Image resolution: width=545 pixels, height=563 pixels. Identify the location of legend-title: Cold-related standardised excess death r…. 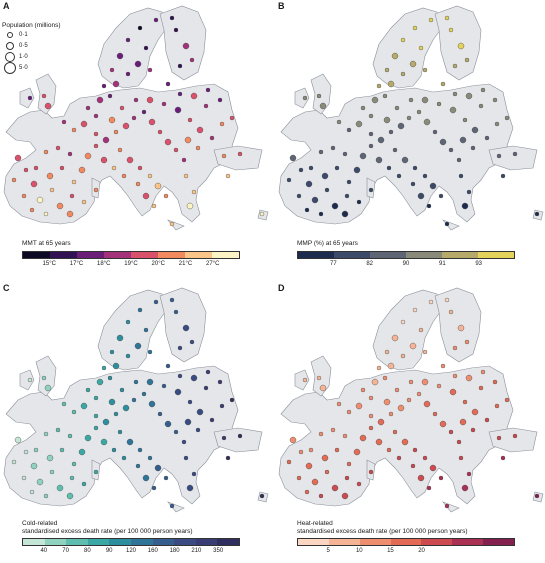
(107, 527).